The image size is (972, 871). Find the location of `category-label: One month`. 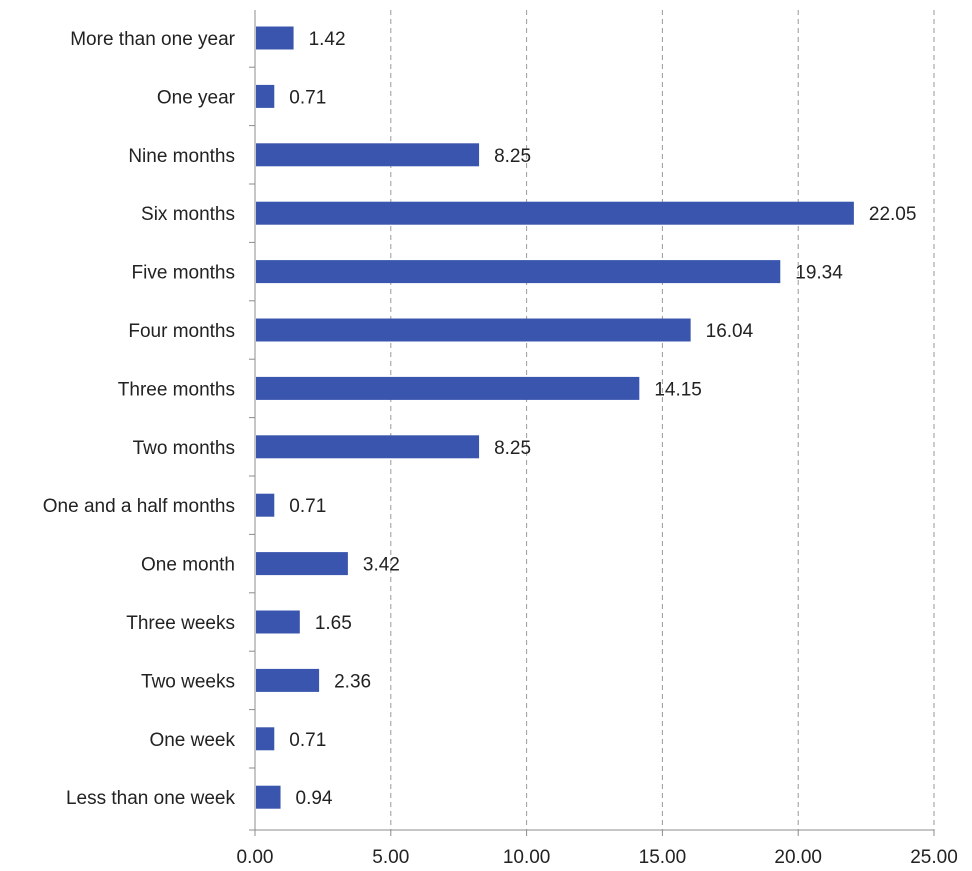

category-label: One month is located at coordinates (188, 565).